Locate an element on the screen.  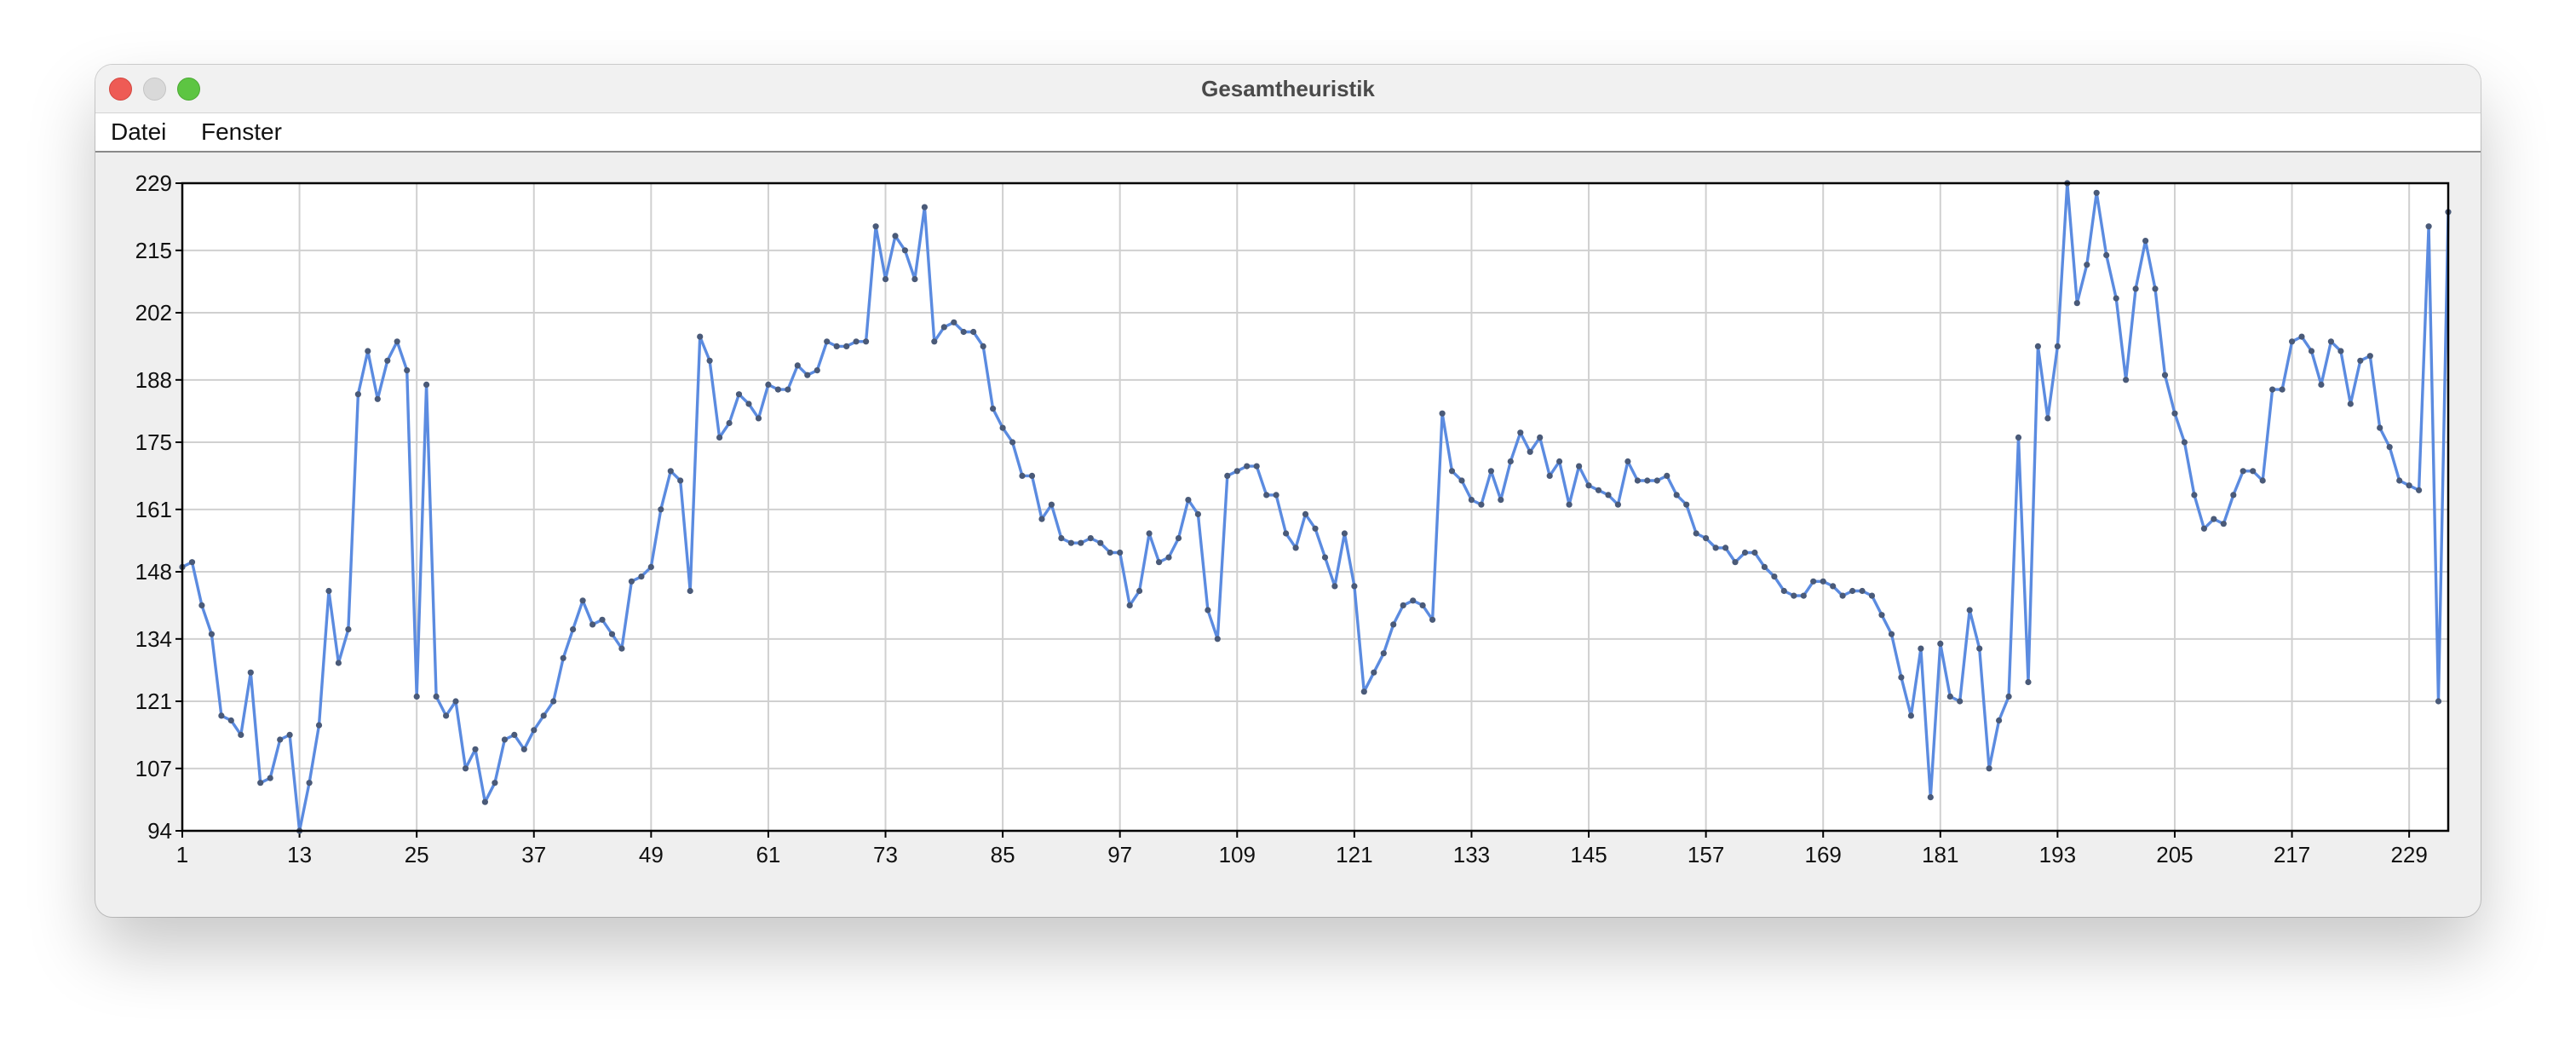
close-window-button is located at coordinates (120, 89).